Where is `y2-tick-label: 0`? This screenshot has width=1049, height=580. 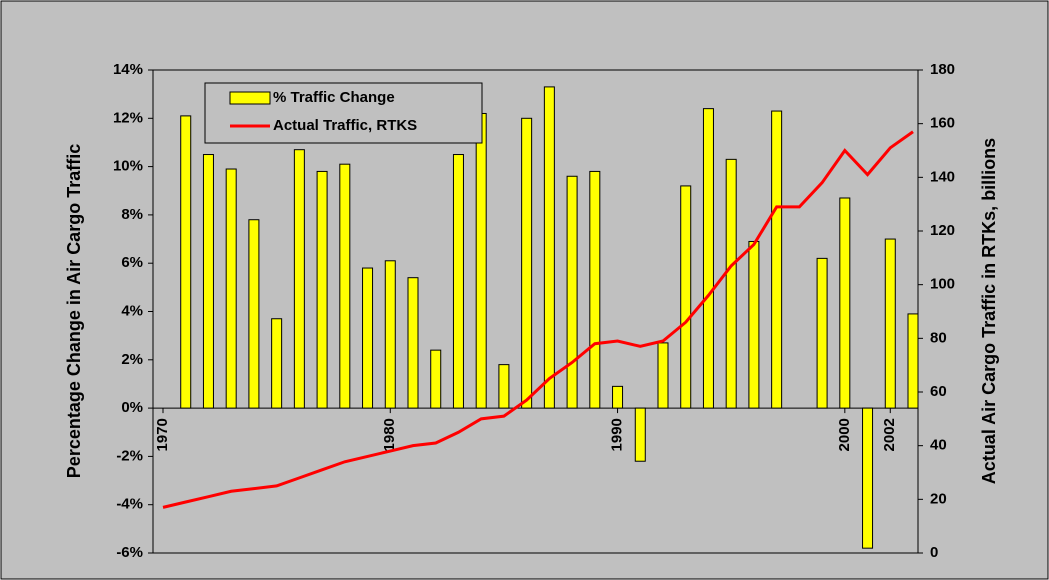
y2-tick-label: 0 is located at coordinates (934, 552).